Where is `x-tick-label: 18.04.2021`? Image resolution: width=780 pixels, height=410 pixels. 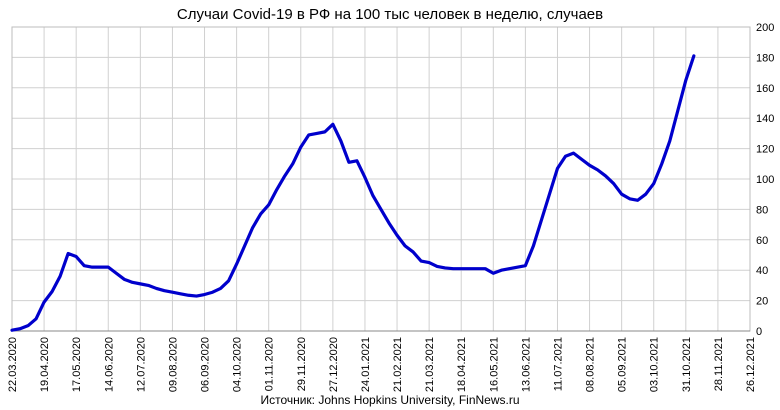
x-tick-label: 18.04.2021 is located at coordinates (462, 364).